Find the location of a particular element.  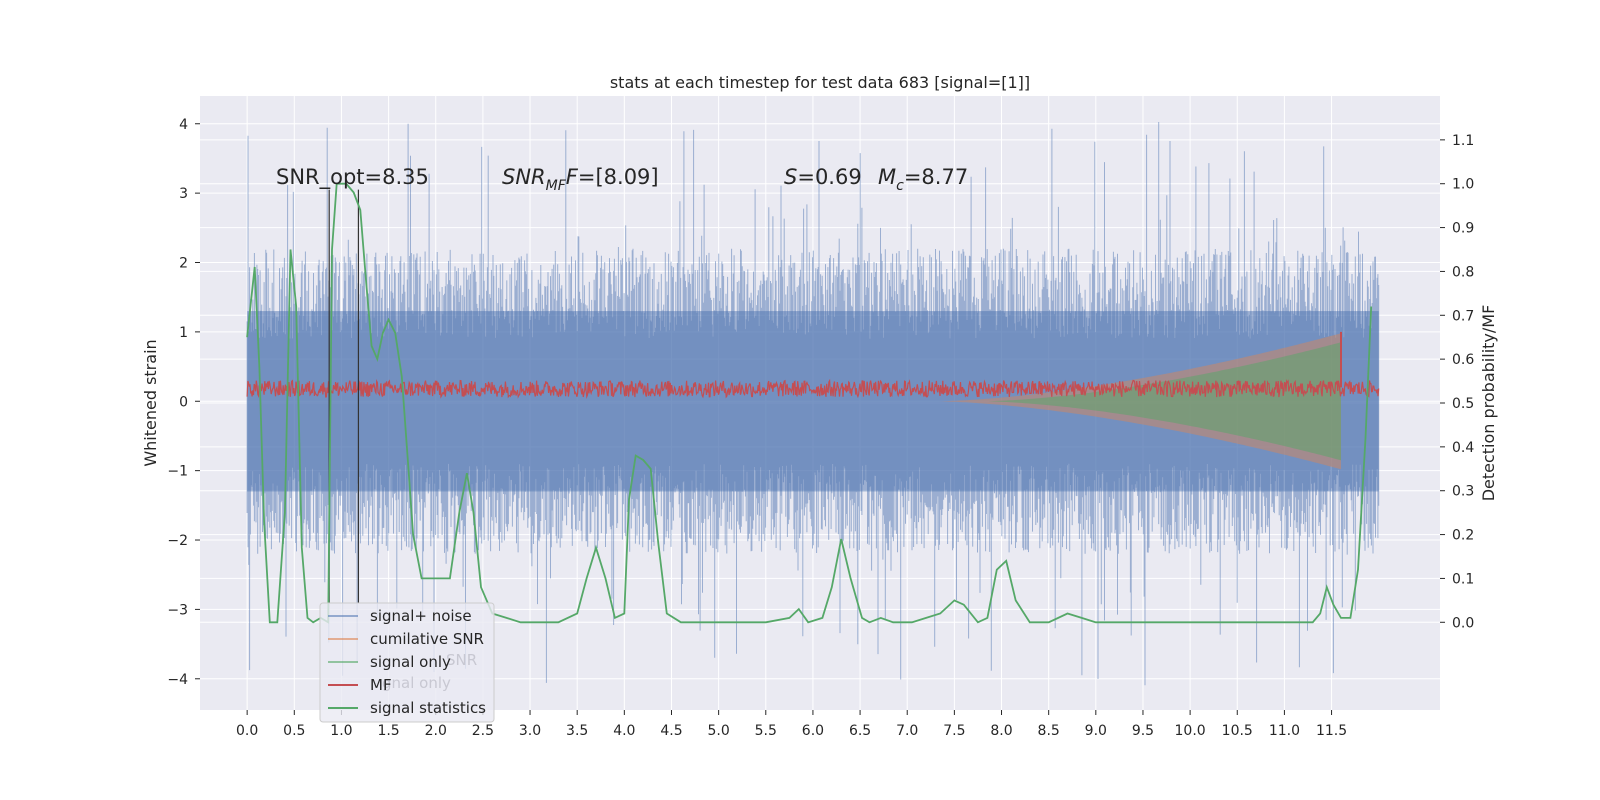

x-tick-label-20: 10.0 is located at coordinates (1190, 731).